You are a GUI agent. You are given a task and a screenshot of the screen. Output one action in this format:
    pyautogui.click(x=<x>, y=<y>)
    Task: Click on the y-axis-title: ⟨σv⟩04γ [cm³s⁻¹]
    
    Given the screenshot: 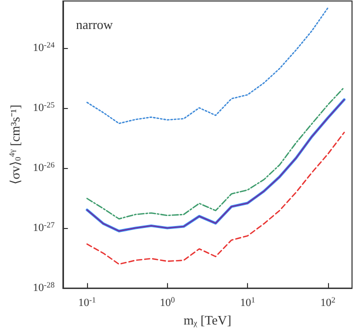 What is the action you would take?
    pyautogui.click(x=15, y=144)
    